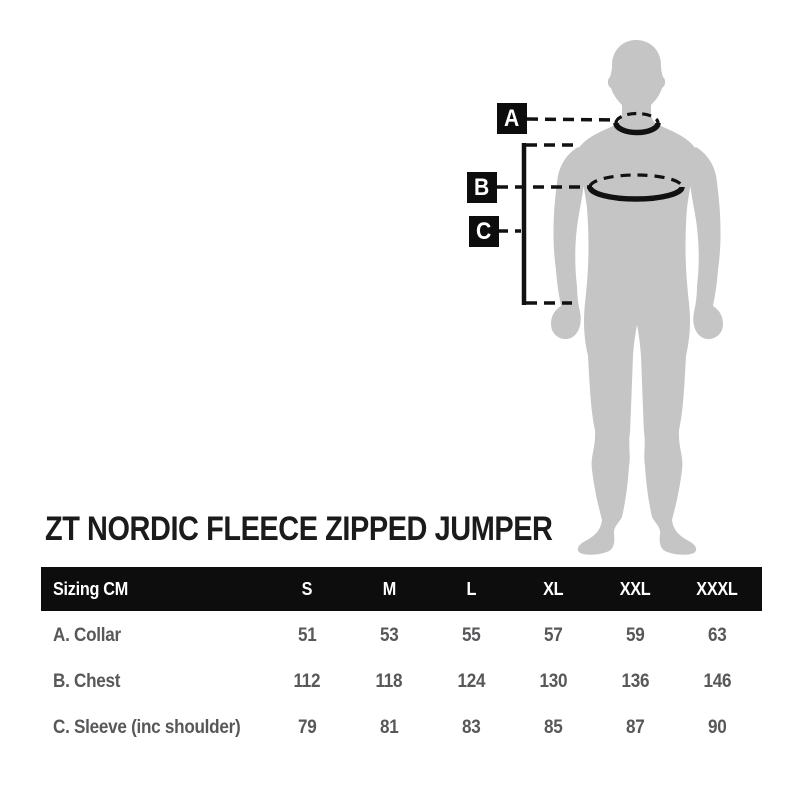 Image resolution: width=800 pixels, height=800 pixels. I want to click on marker-b-badge: B, so click(482, 187).